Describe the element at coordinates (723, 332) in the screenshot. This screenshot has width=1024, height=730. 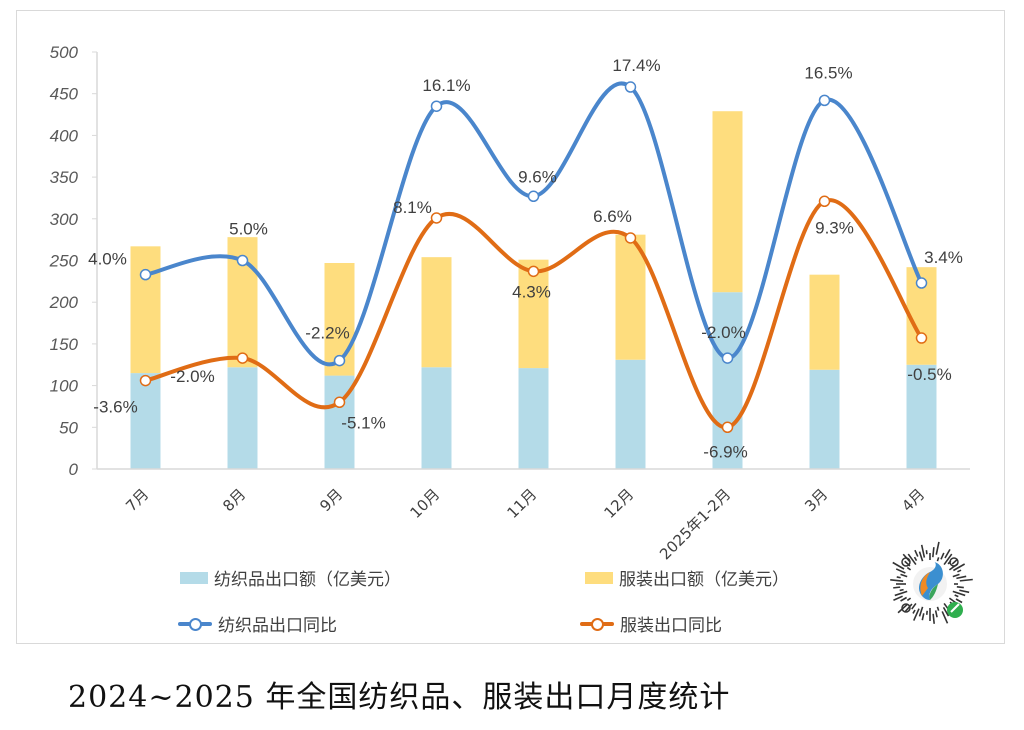
I see `textile-yoy-data-label: -2.0%` at that location.